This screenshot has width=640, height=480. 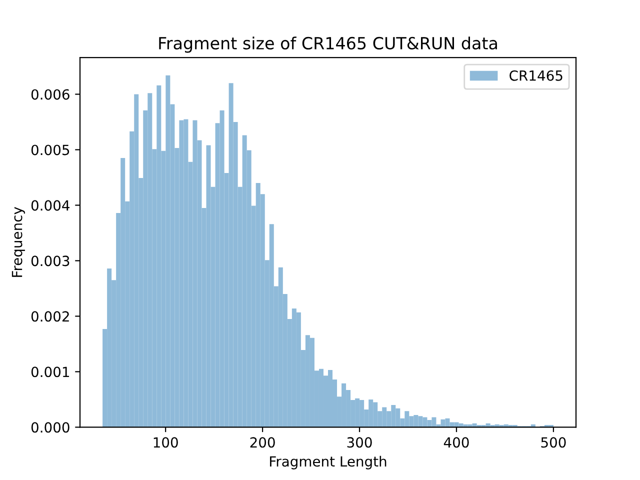 I want to click on x-tick-label: 300, so click(x=359, y=442).